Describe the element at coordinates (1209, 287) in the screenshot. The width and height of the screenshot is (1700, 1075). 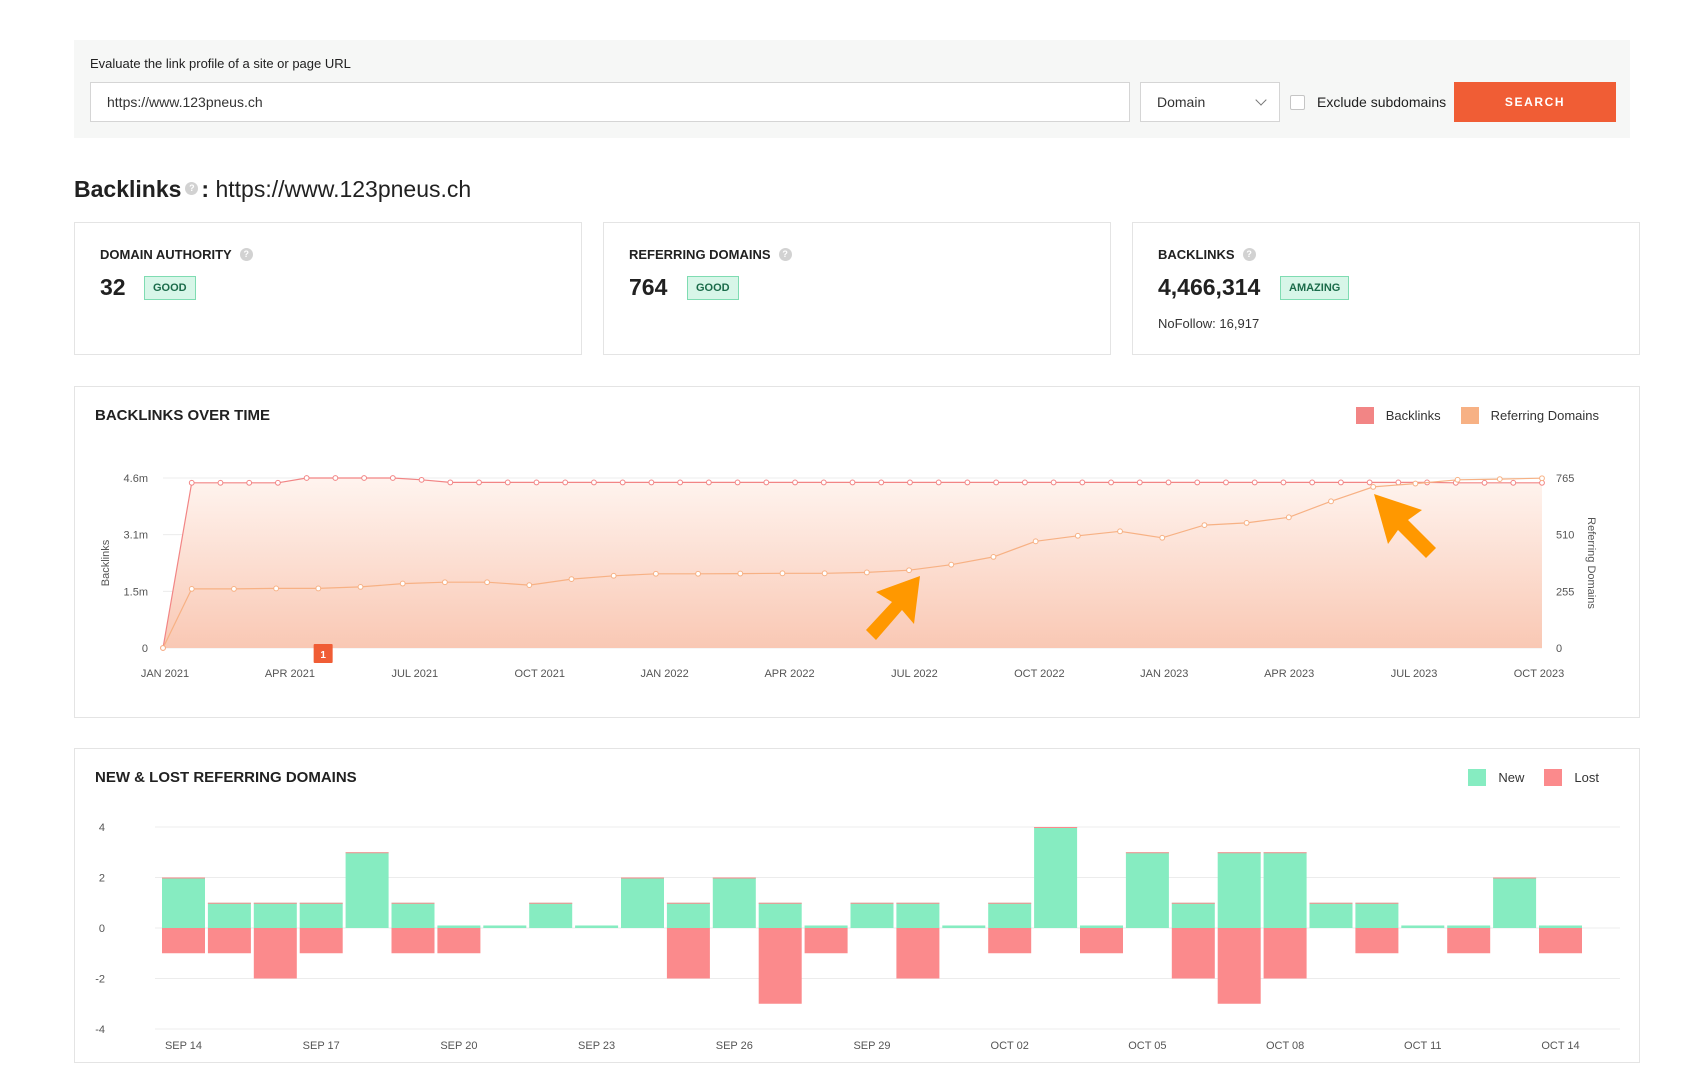
I see `metric-value: 4,466,314` at that location.